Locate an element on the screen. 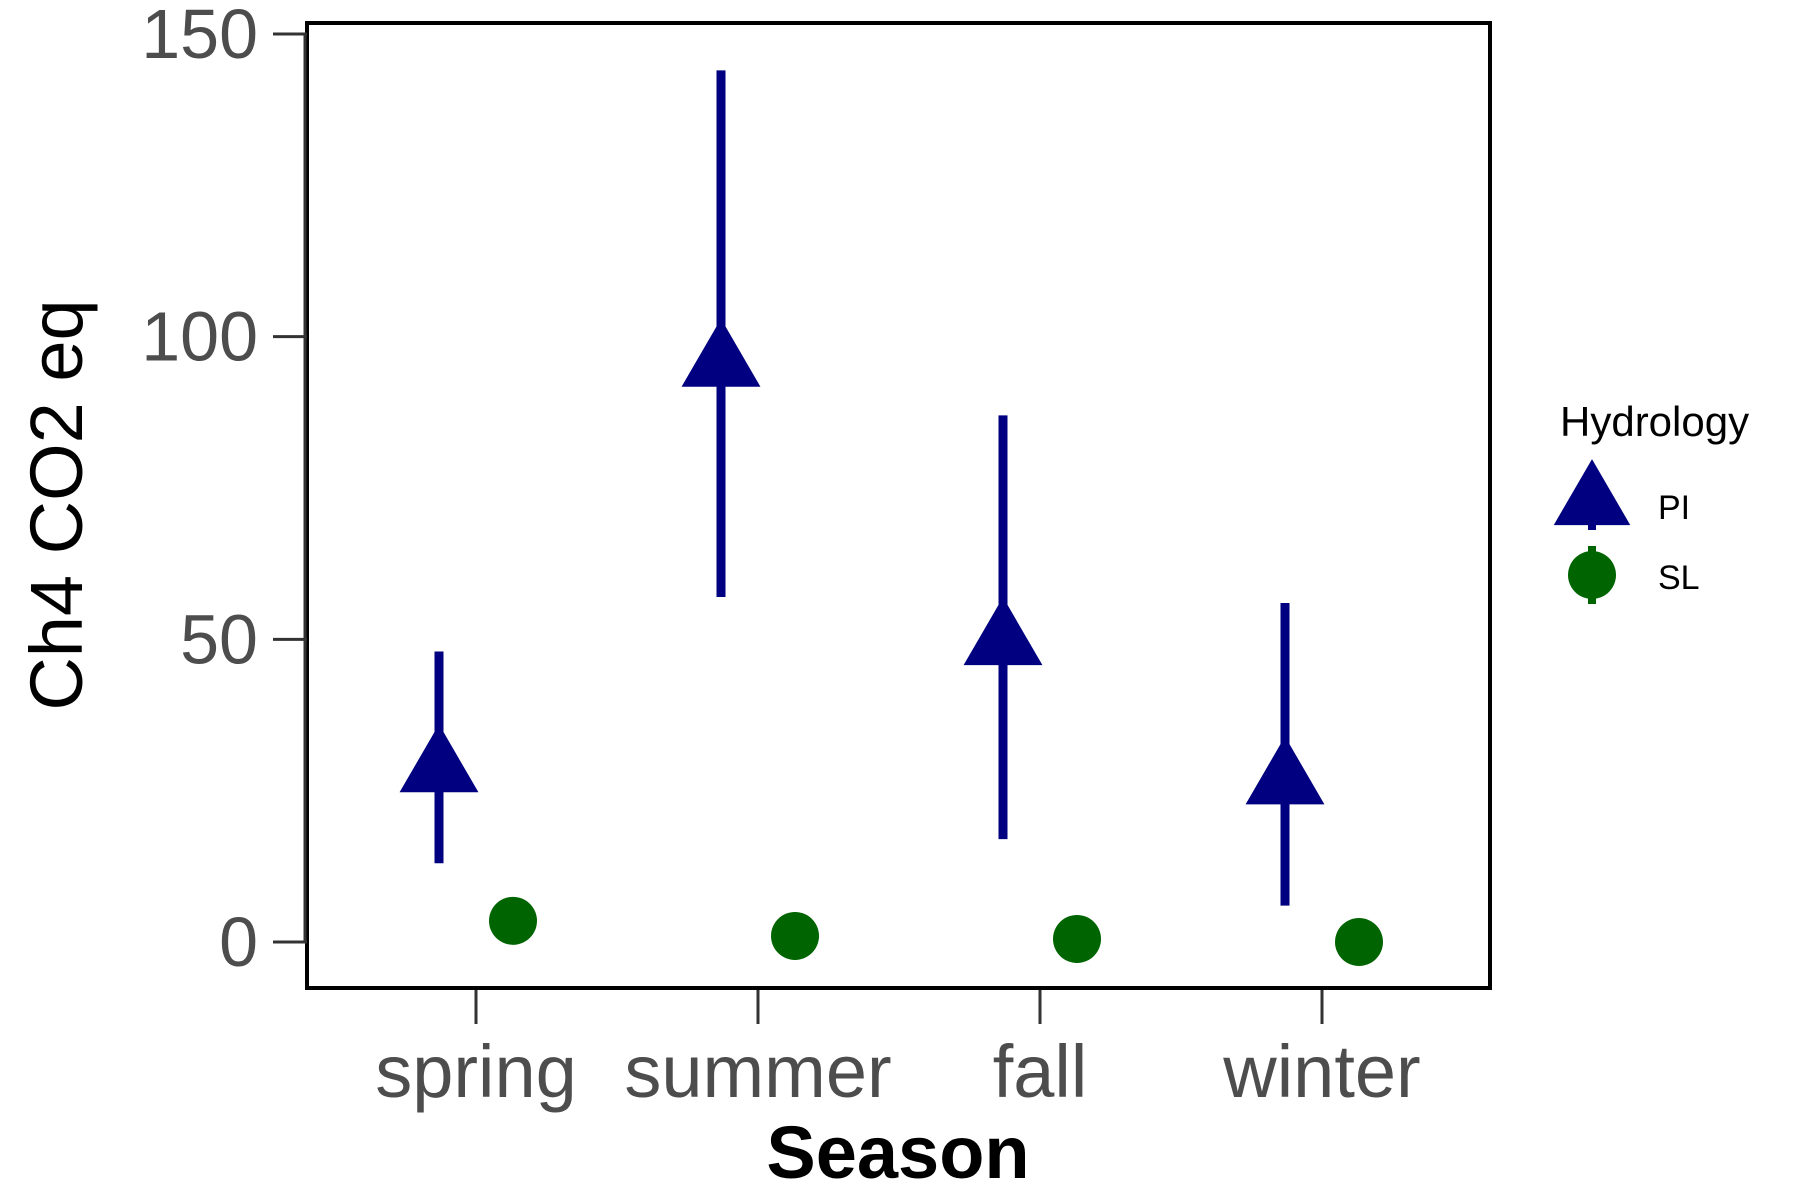 The width and height of the screenshot is (1800, 1200). y-axis-title: Ch4 CO2 eq is located at coordinates (56, 504).